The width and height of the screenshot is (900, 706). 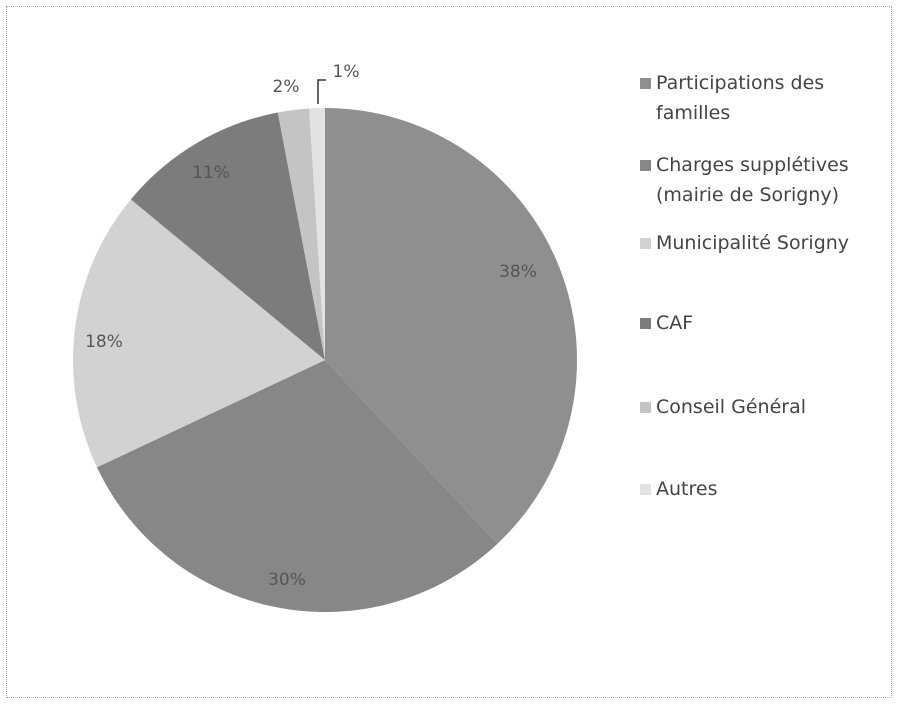 I want to click on legend-label: CAF, so click(x=675, y=323).